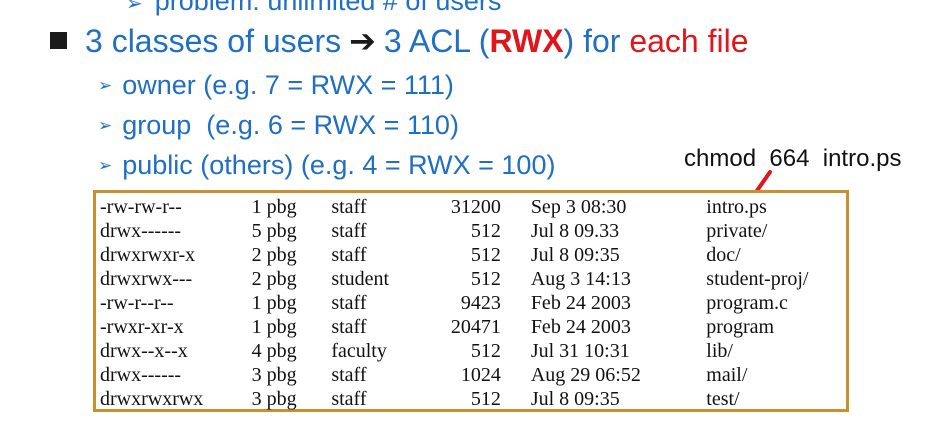 This screenshot has height=422, width=942. What do you see at coordinates (148, 255) in the screenshot?
I see `cell-perm: drwxrwxr-x` at bounding box center [148, 255].